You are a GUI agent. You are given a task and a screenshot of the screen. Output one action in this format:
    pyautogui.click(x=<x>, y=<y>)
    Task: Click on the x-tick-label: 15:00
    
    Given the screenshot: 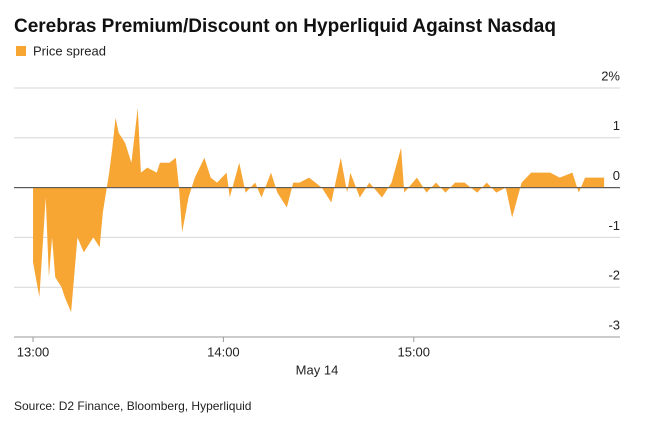 What is the action you would take?
    pyautogui.click(x=413, y=351)
    